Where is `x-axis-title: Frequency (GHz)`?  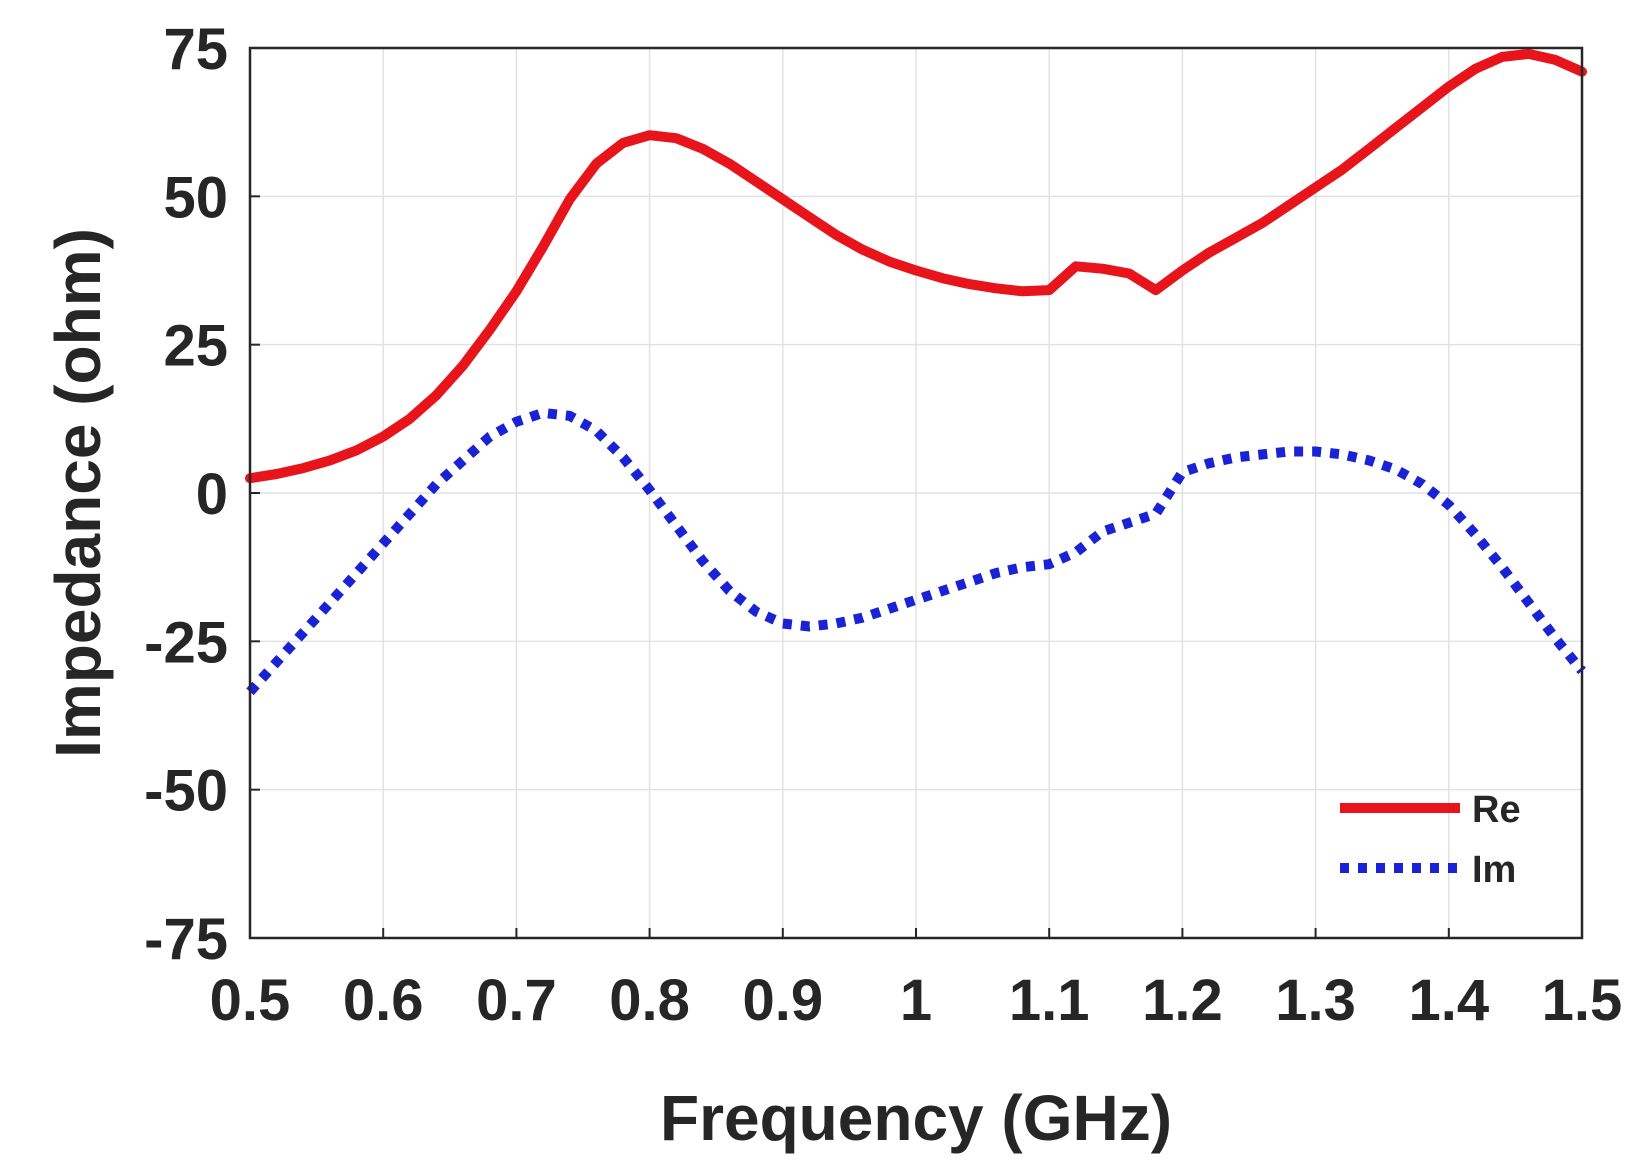 x-axis-title: Frequency (GHz) is located at coordinates (916, 1118).